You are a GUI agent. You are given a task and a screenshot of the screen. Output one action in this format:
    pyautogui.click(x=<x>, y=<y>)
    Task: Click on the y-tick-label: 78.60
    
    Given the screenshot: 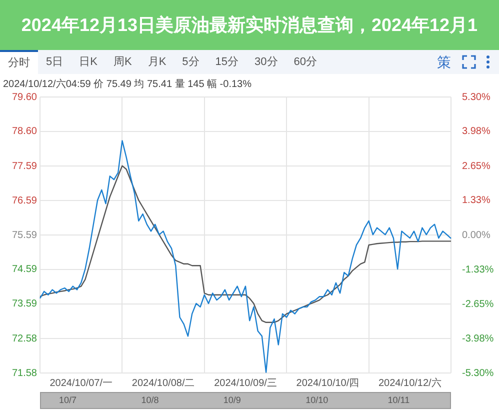 What is the action you would take?
    pyautogui.click(x=25, y=132)
    